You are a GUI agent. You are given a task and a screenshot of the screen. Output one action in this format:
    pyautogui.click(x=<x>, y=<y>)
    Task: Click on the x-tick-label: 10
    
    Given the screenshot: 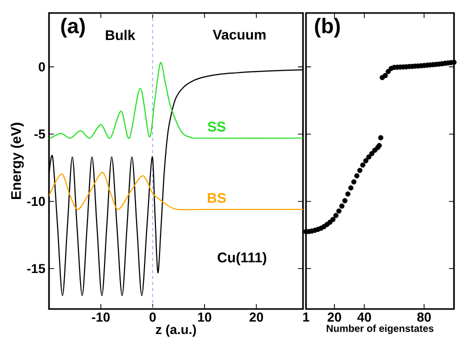 What is the action you would take?
    pyautogui.click(x=205, y=317)
    